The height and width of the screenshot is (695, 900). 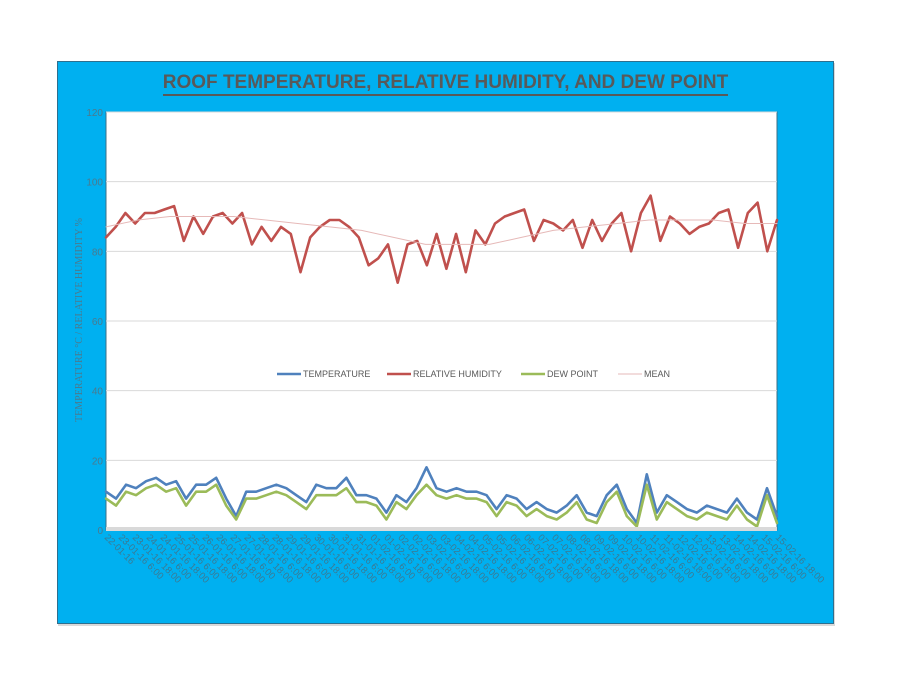 I want to click on legend-label: RELATIVE HUMIDITY, so click(x=457, y=374).